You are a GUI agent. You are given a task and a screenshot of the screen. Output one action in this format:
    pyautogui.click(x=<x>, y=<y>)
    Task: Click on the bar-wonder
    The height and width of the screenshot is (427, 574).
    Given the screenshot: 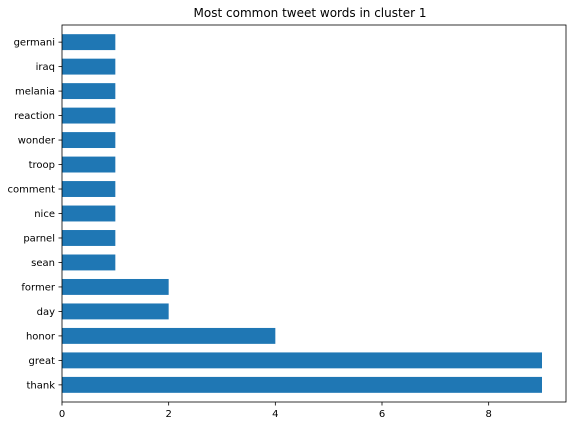 What is the action you would take?
    pyautogui.click(x=89, y=140)
    